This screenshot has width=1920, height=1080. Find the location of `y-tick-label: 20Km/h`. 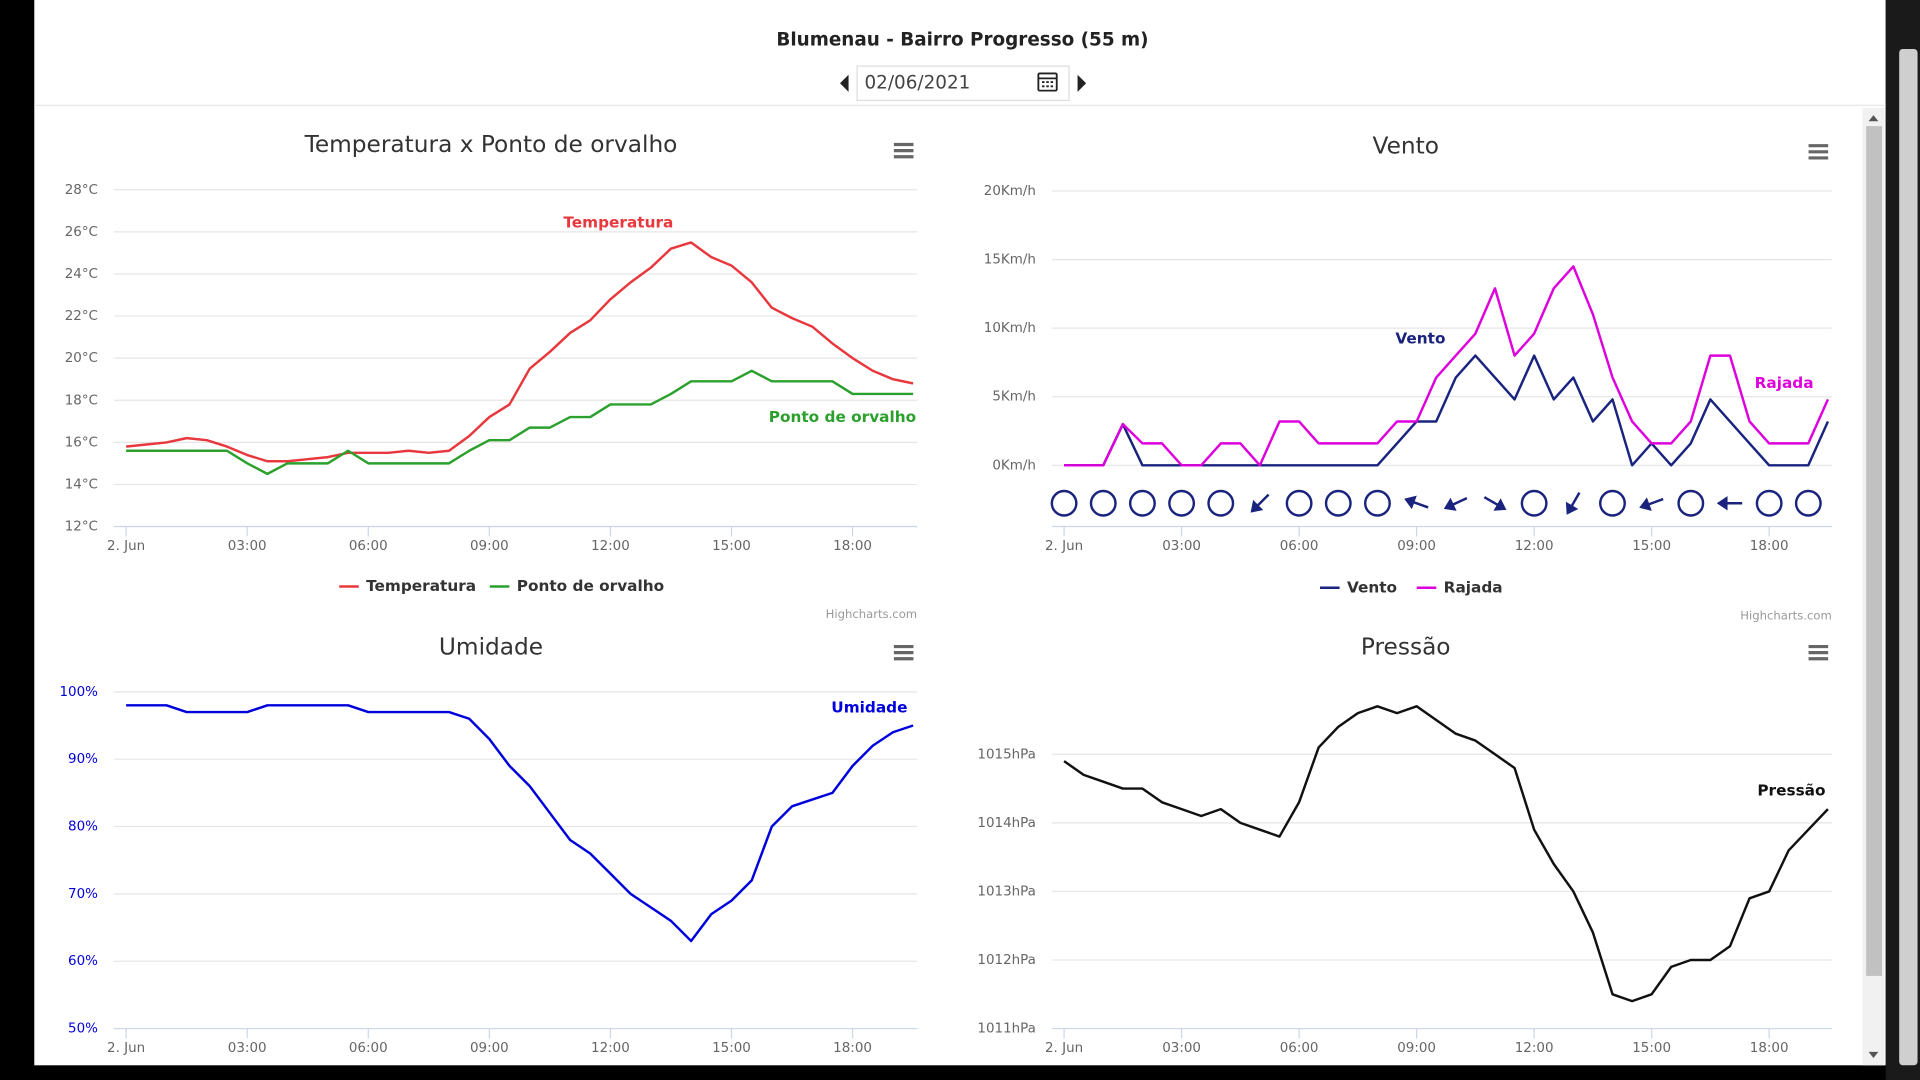

y-tick-label: 20Km/h is located at coordinates (1010, 191).